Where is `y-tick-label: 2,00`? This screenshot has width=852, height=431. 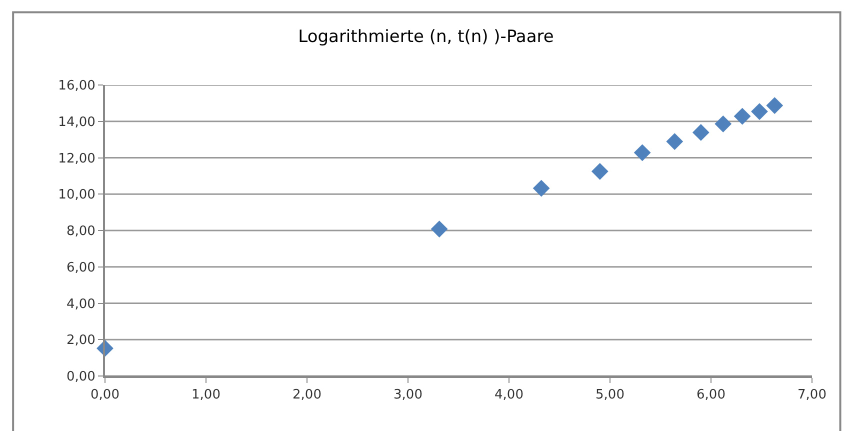
y-tick-label: 2,00 is located at coordinates (81, 340).